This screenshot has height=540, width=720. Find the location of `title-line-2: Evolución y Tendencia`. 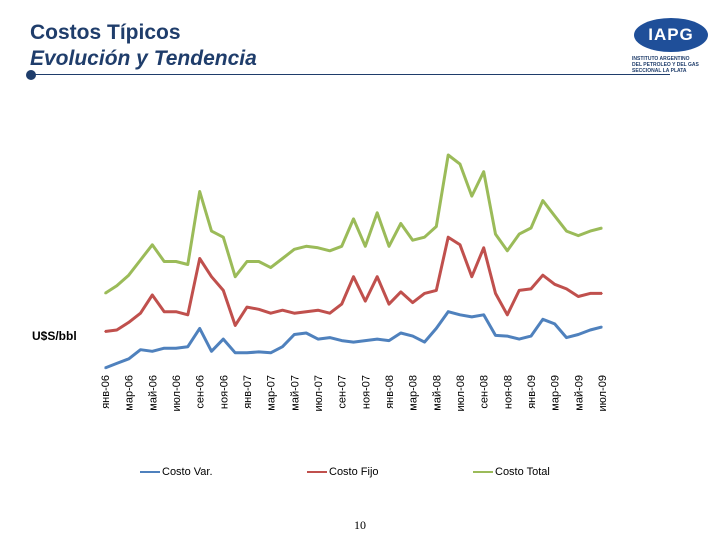

title-line-2: Evolución y Tendencia is located at coordinates (143, 58).